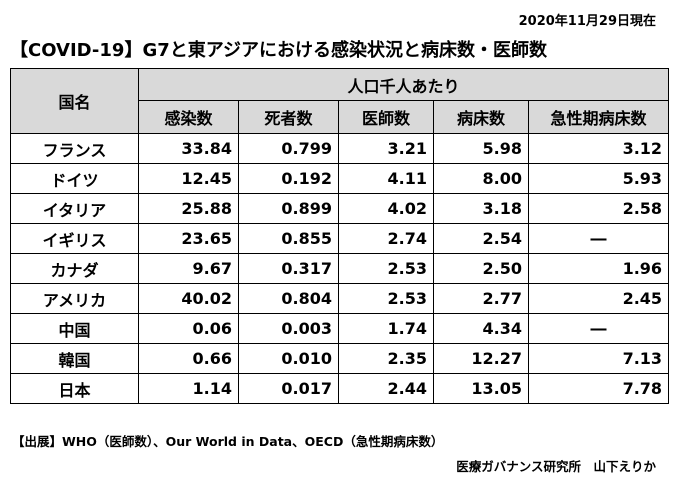  Describe the element at coordinates (598, 117) in the screenshot. I see `column-header: 急性期病床数` at that location.